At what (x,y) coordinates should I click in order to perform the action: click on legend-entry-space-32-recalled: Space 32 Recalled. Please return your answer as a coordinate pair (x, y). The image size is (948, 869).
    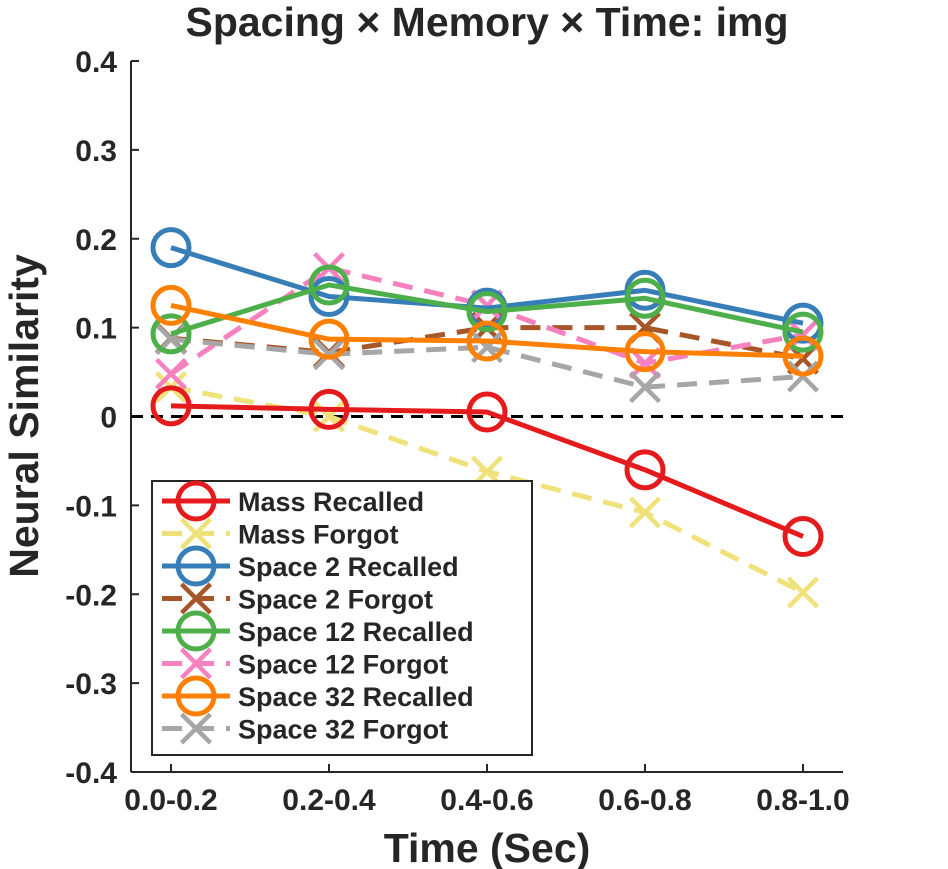
    Looking at the image, I should click on (318, 696).